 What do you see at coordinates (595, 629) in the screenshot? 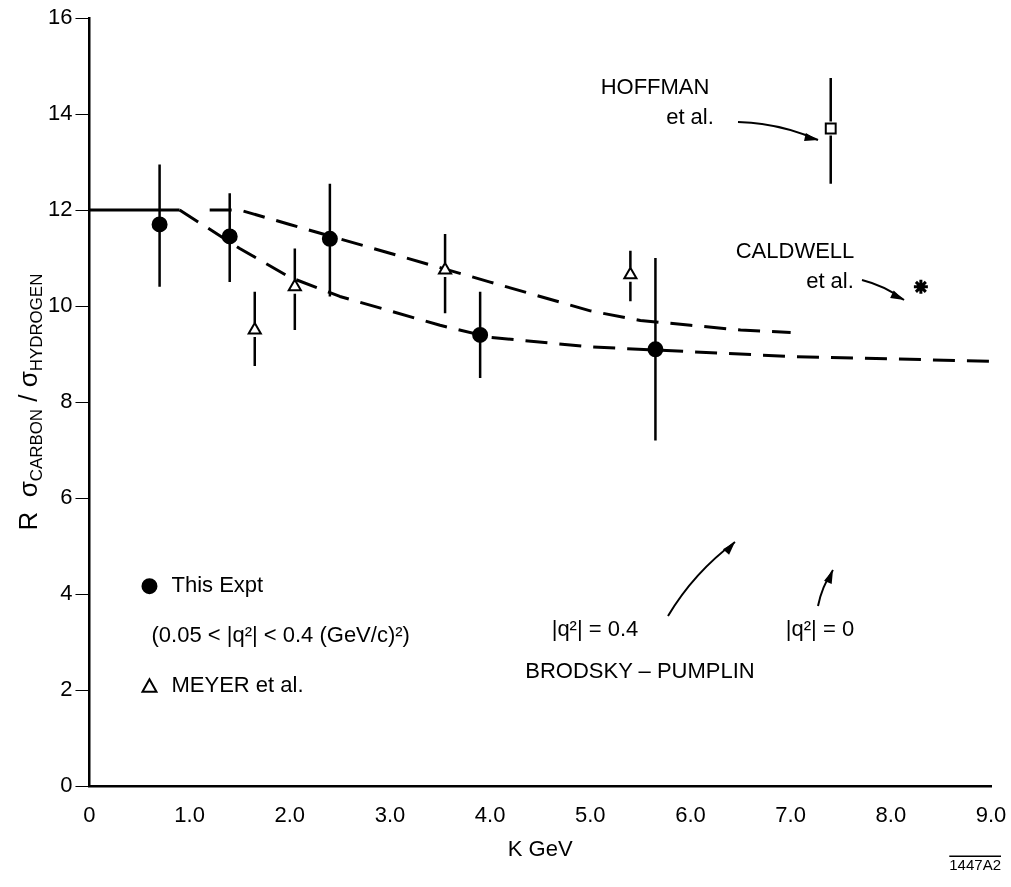
I see `annotation: |q²| = 0.4` at bounding box center [595, 629].